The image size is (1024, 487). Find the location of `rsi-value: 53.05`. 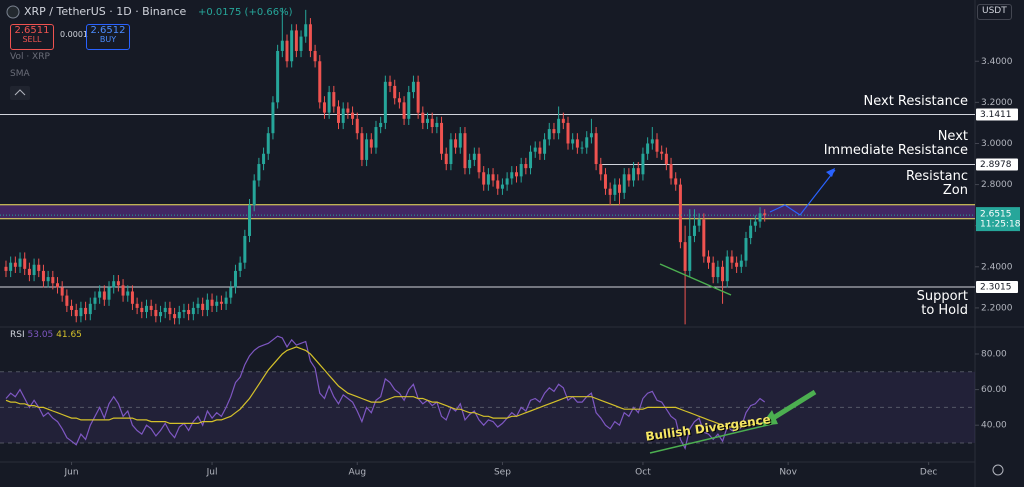

rsi-value: 53.05 is located at coordinates (40, 335).